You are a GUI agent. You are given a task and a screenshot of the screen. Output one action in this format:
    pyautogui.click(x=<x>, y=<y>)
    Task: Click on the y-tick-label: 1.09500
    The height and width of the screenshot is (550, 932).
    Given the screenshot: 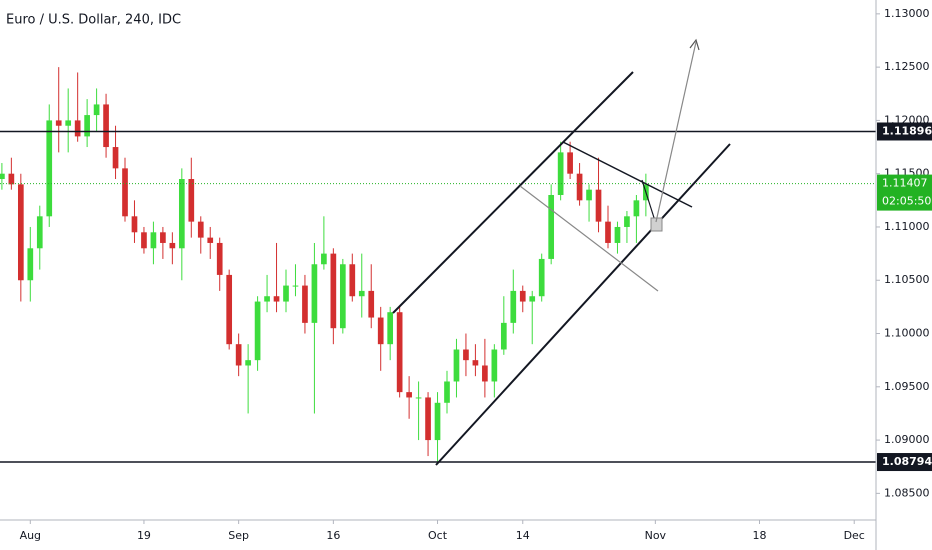 What is the action you would take?
    pyautogui.click(x=907, y=386)
    